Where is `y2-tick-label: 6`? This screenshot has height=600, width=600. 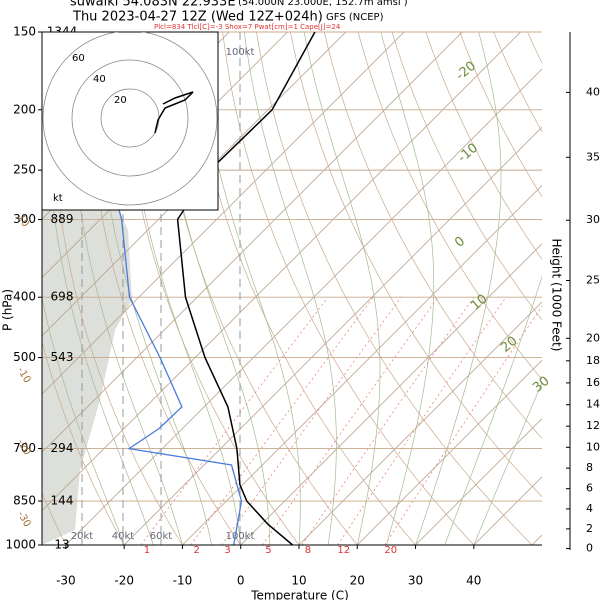 y2-tick-label: 6 is located at coordinates (589, 488).